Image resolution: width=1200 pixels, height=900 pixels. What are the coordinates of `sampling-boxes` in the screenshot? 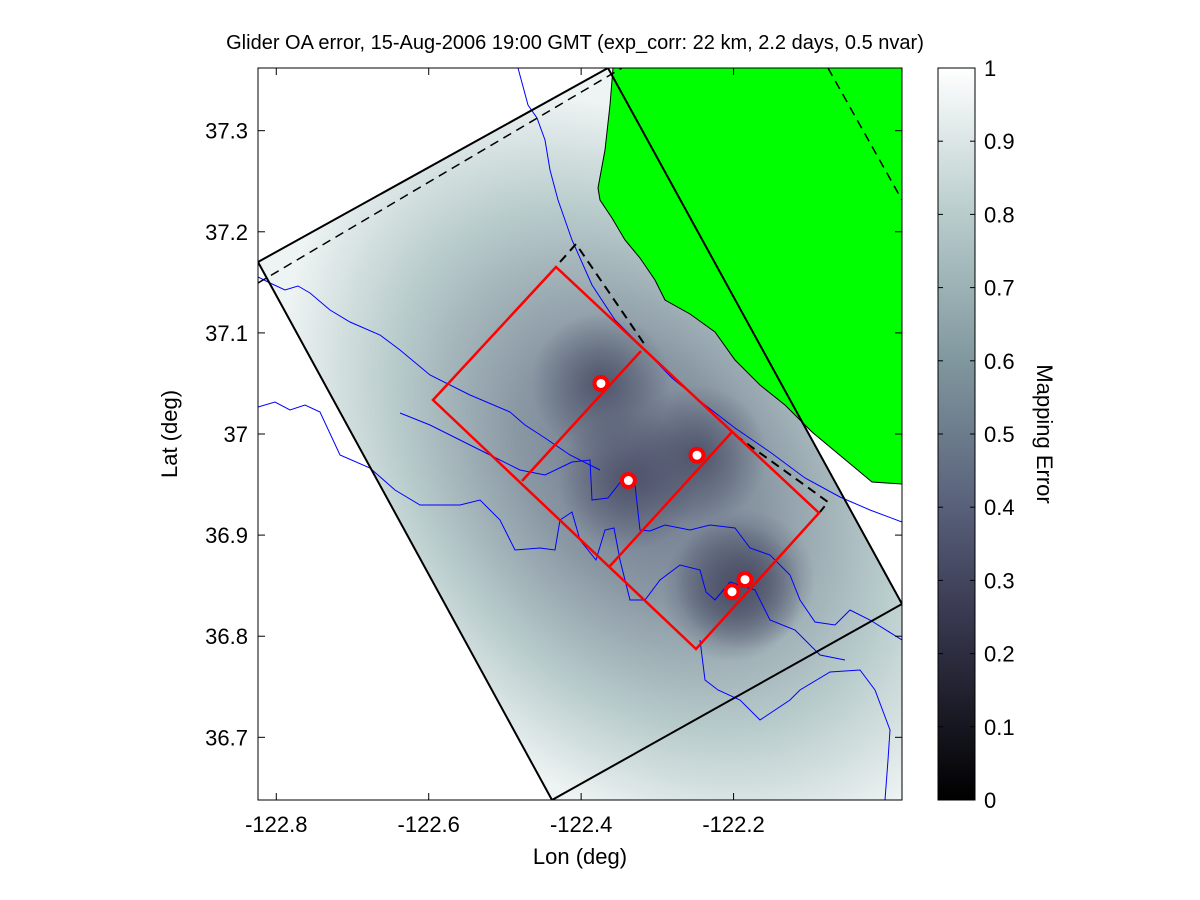 It's located at (626, 458).